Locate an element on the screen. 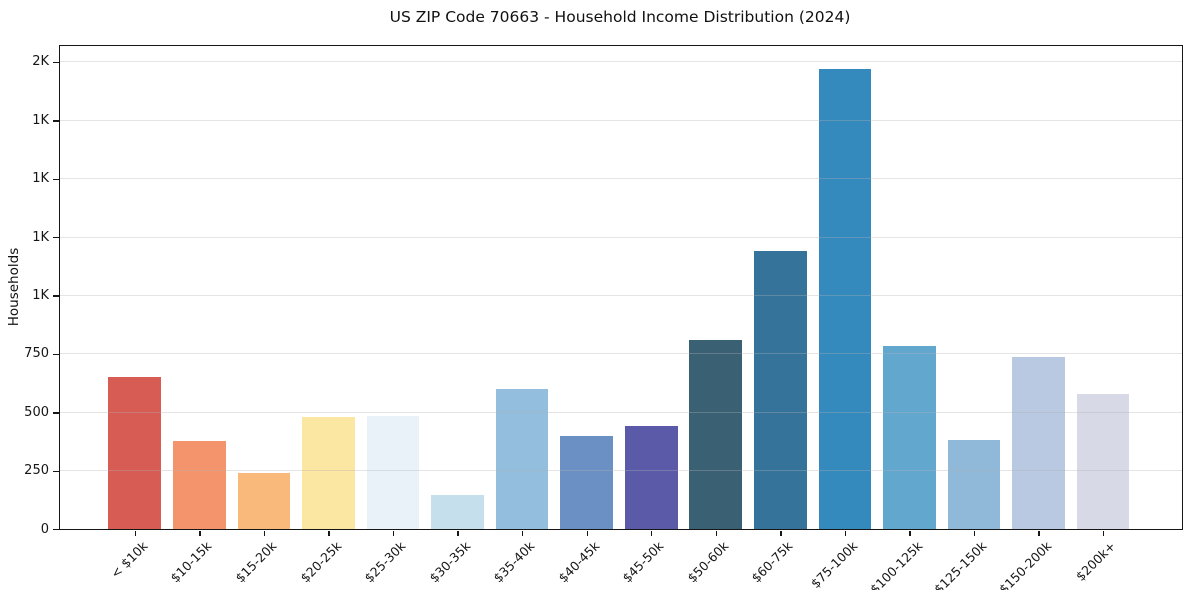  bar-25-30k is located at coordinates (393, 472).